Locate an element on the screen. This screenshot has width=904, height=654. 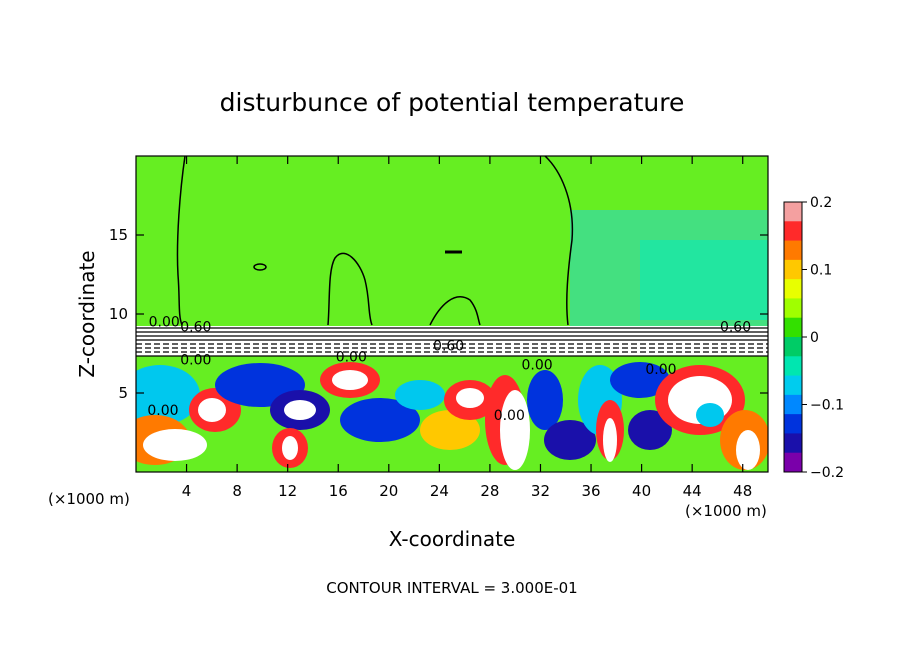
y-tick-label: 15 is located at coordinates (118, 235).